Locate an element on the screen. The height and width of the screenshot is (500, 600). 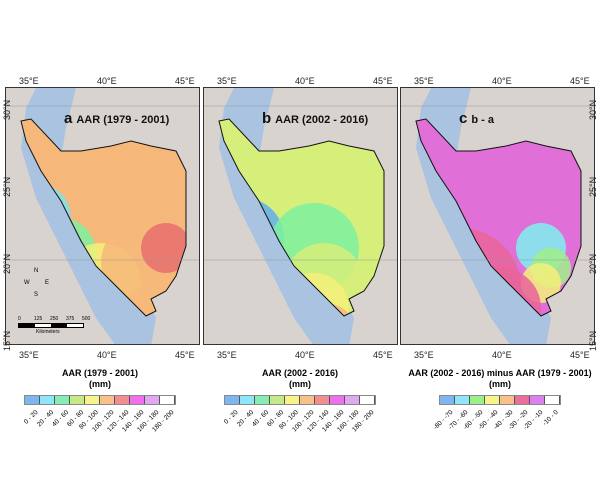
panel-title-text: b - a is located at coordinates (482, 120).